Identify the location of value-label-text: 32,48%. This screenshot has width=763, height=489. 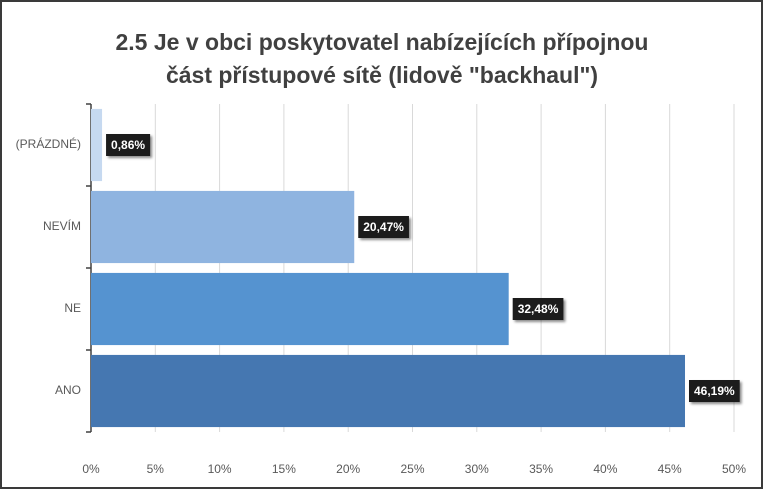
(538, 309).